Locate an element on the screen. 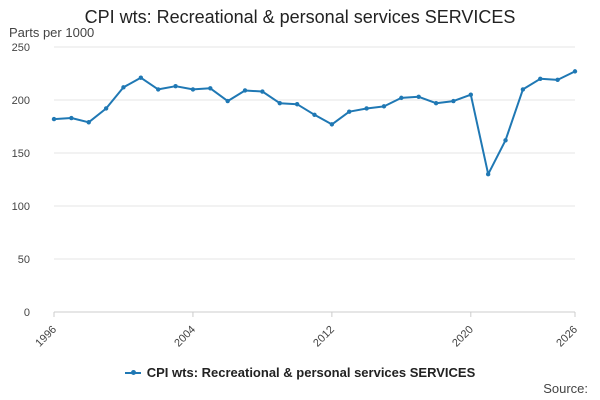 This screenshot has height=400, width=600. y-tick-label: 50 is located at coordinates (24, 260).